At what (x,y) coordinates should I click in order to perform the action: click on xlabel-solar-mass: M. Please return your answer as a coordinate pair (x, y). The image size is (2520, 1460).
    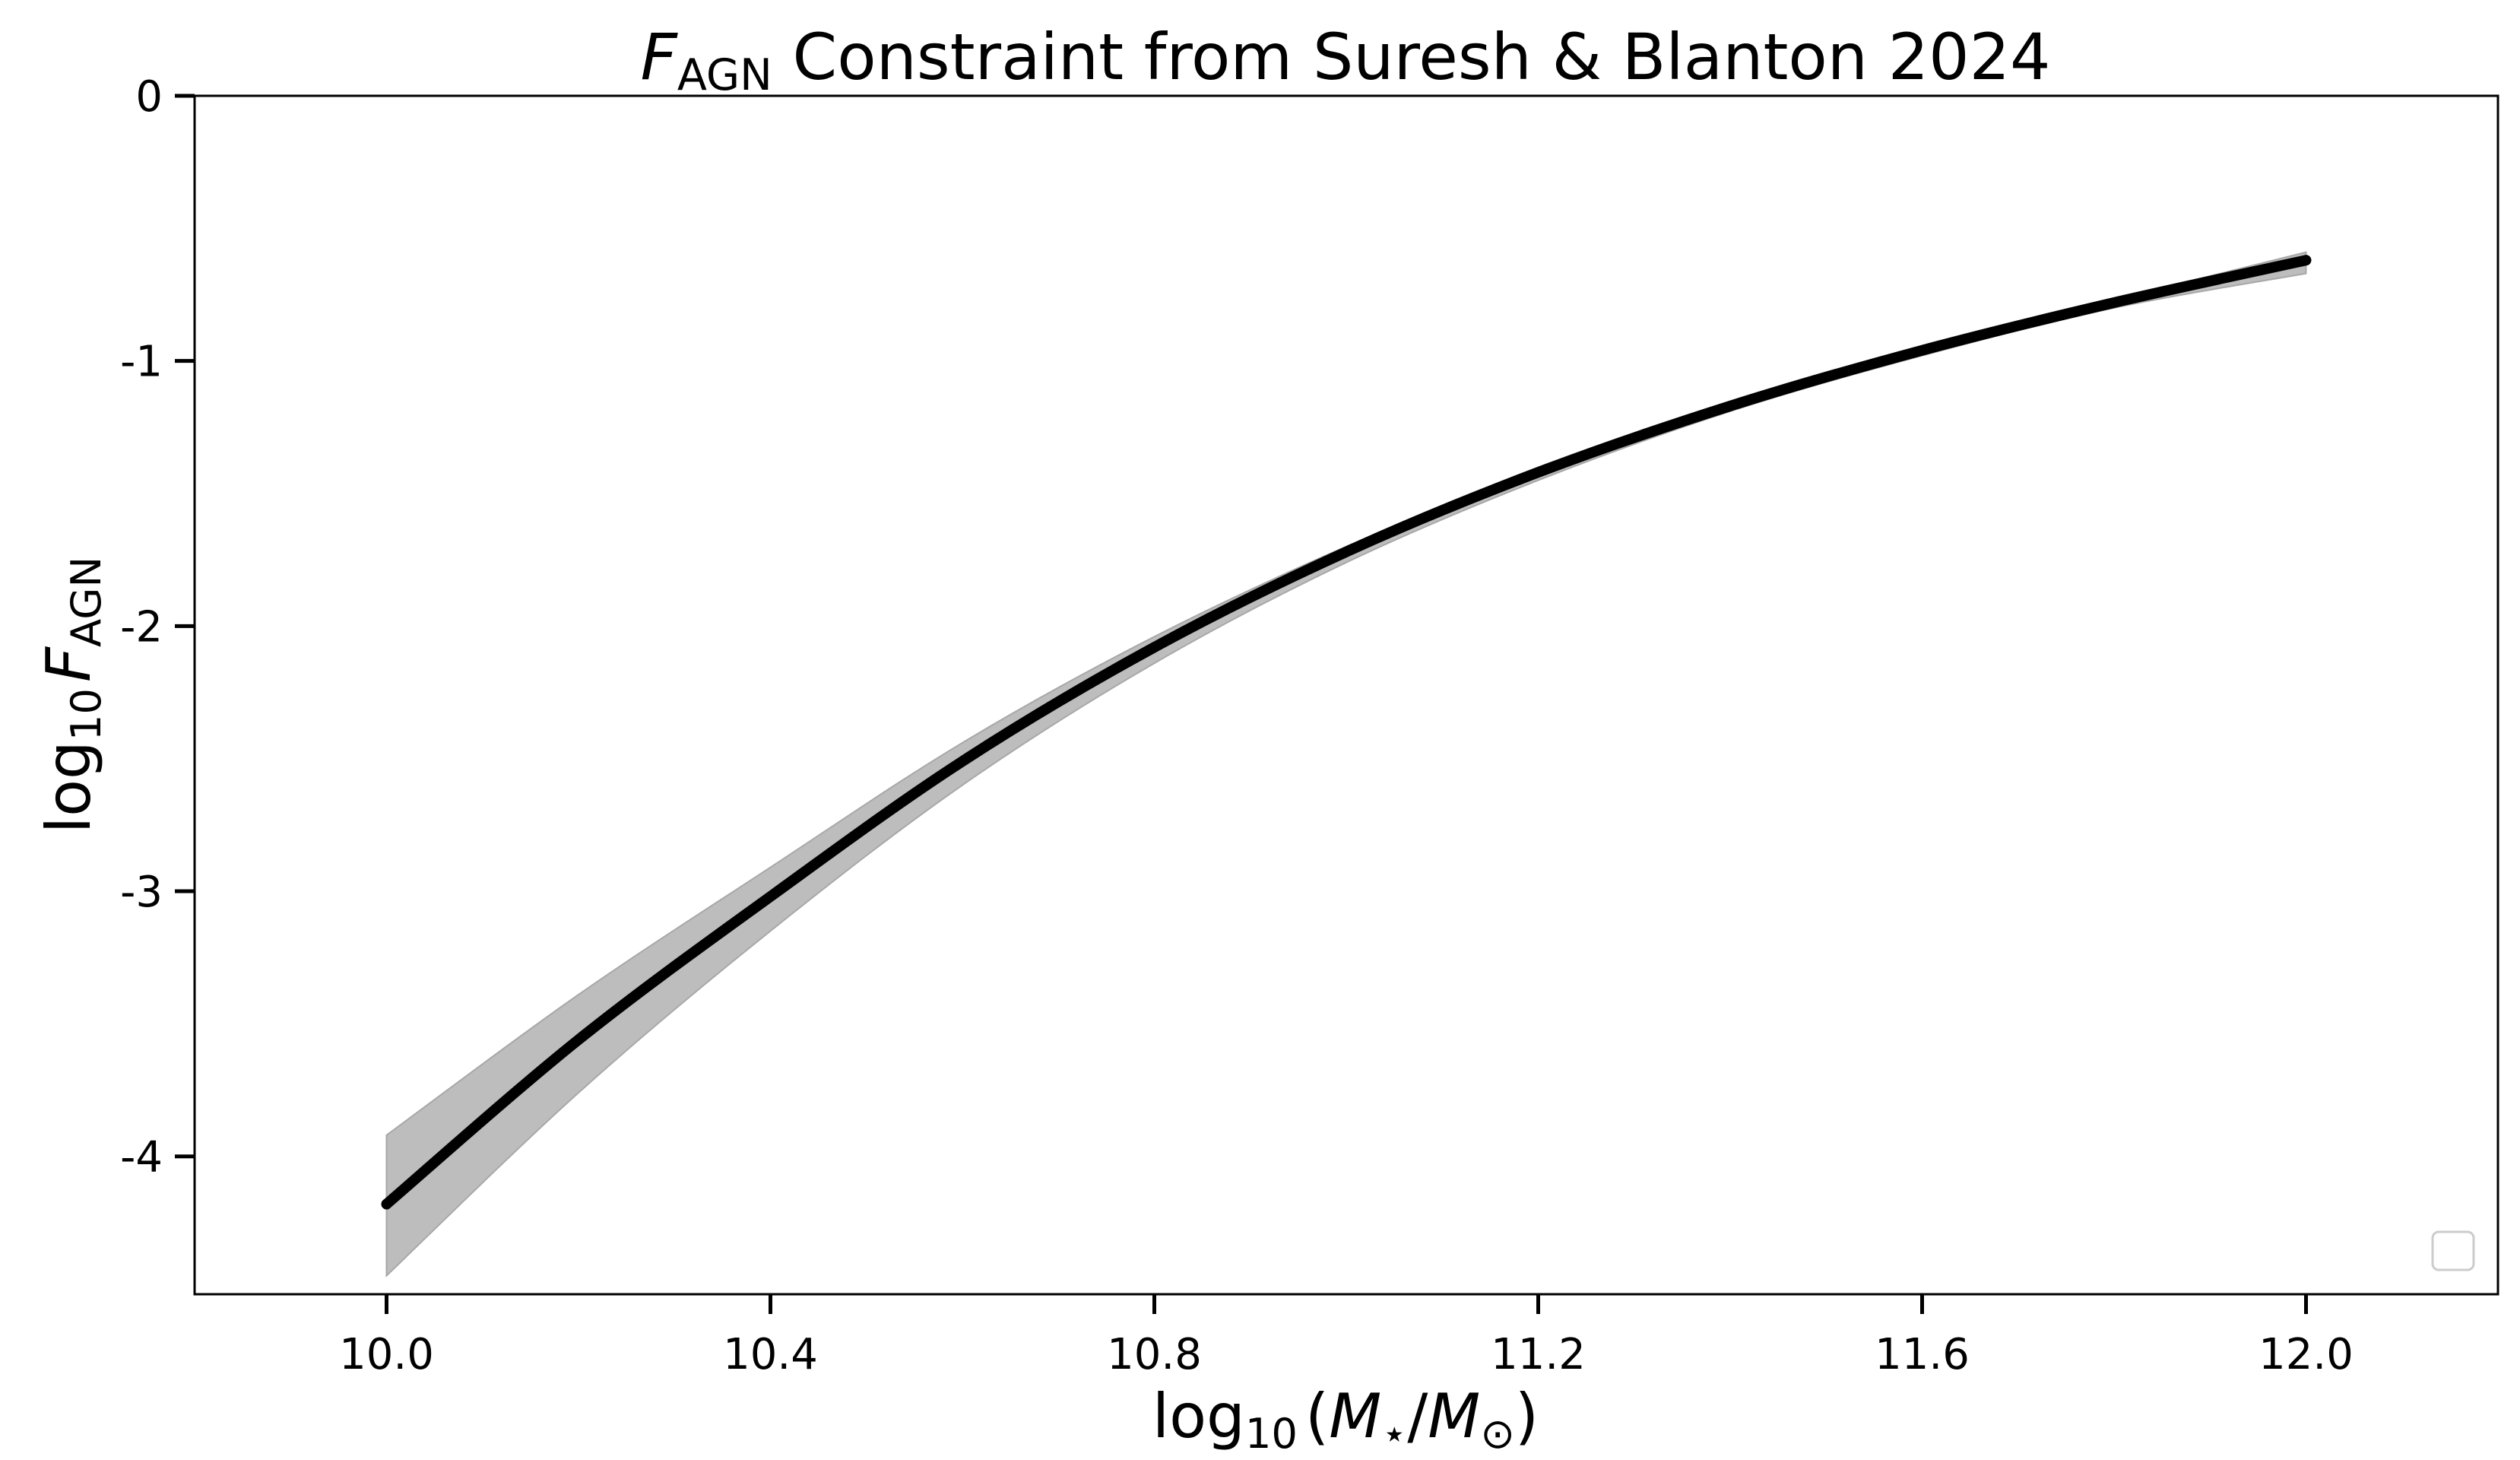
    Looking at the image, I should click on (1454, 1416).